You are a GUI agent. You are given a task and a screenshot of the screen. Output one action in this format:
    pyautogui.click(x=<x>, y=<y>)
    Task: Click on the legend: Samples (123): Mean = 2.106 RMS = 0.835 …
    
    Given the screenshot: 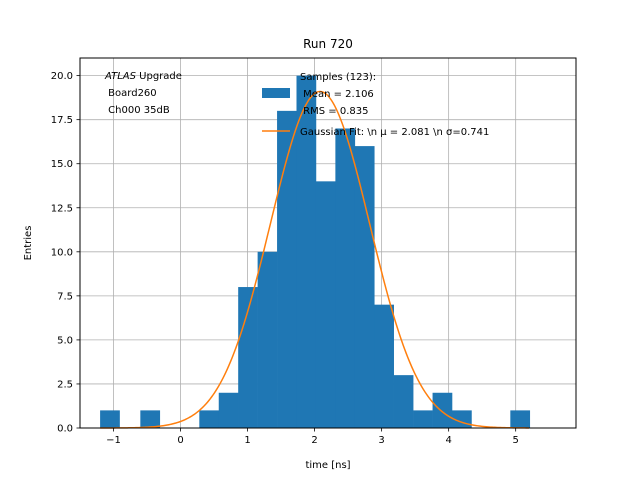 What is the action you would take?
    pyautogui.click(x=375, y=105)
    